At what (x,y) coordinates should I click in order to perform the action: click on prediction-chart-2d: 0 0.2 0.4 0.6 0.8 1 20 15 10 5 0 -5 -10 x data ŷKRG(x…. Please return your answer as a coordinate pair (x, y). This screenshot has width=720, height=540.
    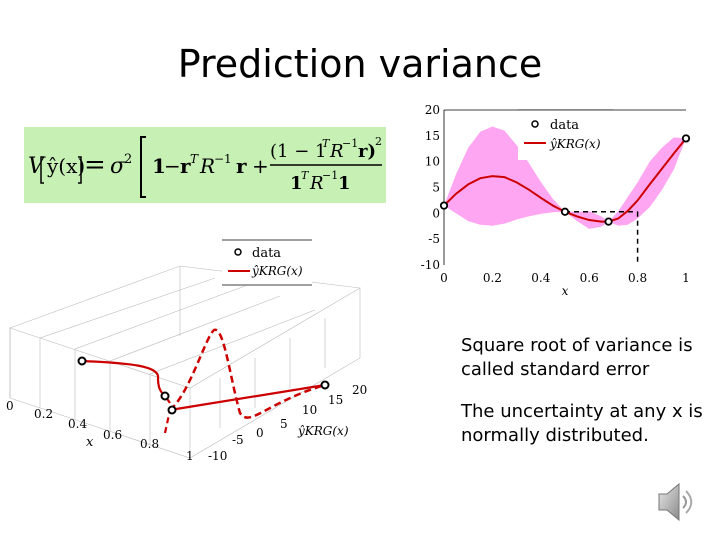
    Looking at the image, I should click on (556, 199).